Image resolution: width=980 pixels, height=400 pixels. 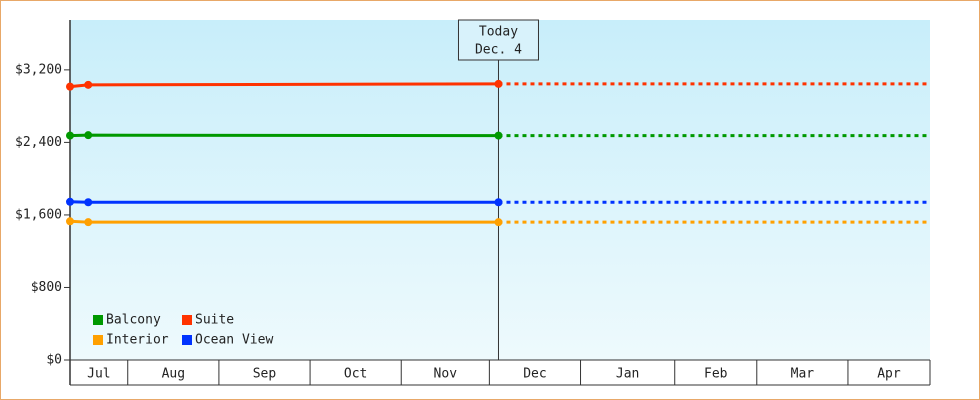 I want to click on legend-label: Balcony, so click(x=133, y=320).